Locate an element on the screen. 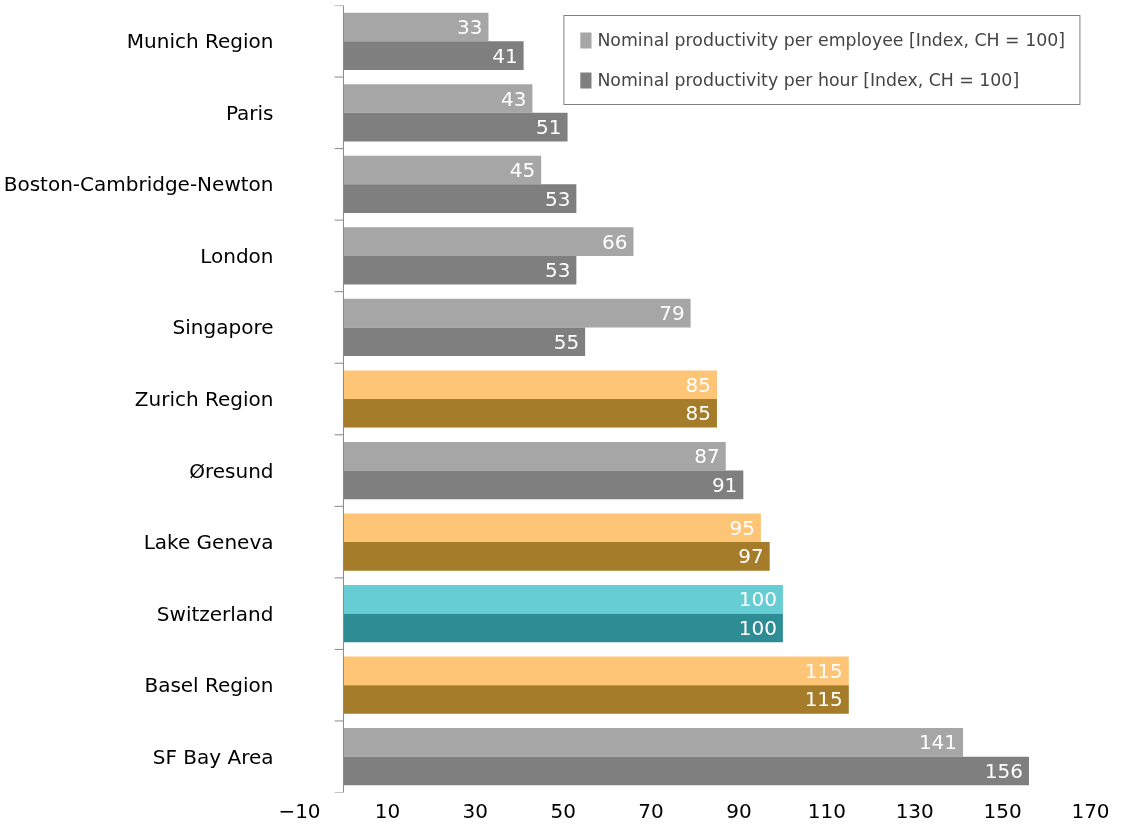 Image resolution: width=1121 pixels, height=829 pixels. y-tick-label: Basel Region is located at coordinates (209, 685).